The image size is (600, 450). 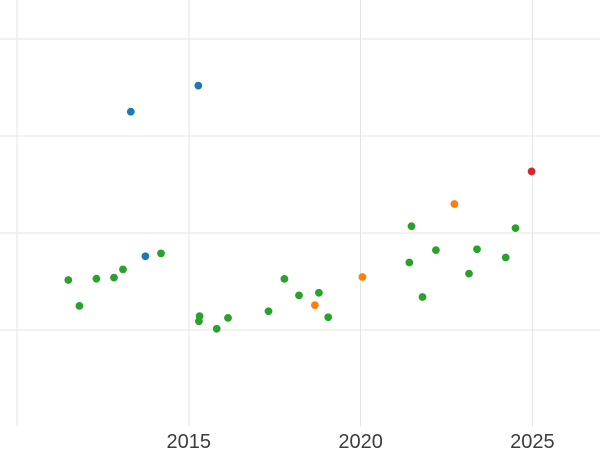 What do you see at coordinates (189, 440) in the screenshot?
I see `svg-text: 2015` at bounding box center [189, 440].